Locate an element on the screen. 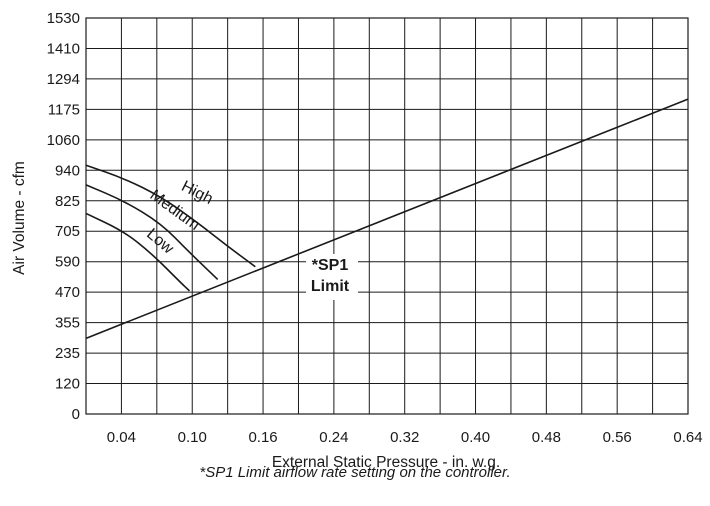 This screenshot has width=710, height=506. y-tick-label: 120 is located at coordinates (67, 384).